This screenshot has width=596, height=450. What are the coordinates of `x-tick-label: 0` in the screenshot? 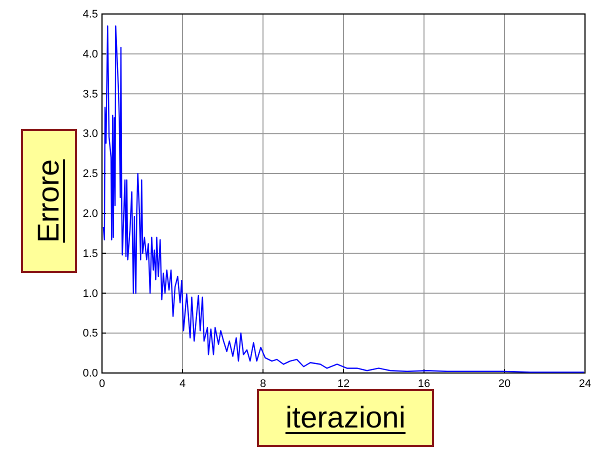 It's located at (102, 384).